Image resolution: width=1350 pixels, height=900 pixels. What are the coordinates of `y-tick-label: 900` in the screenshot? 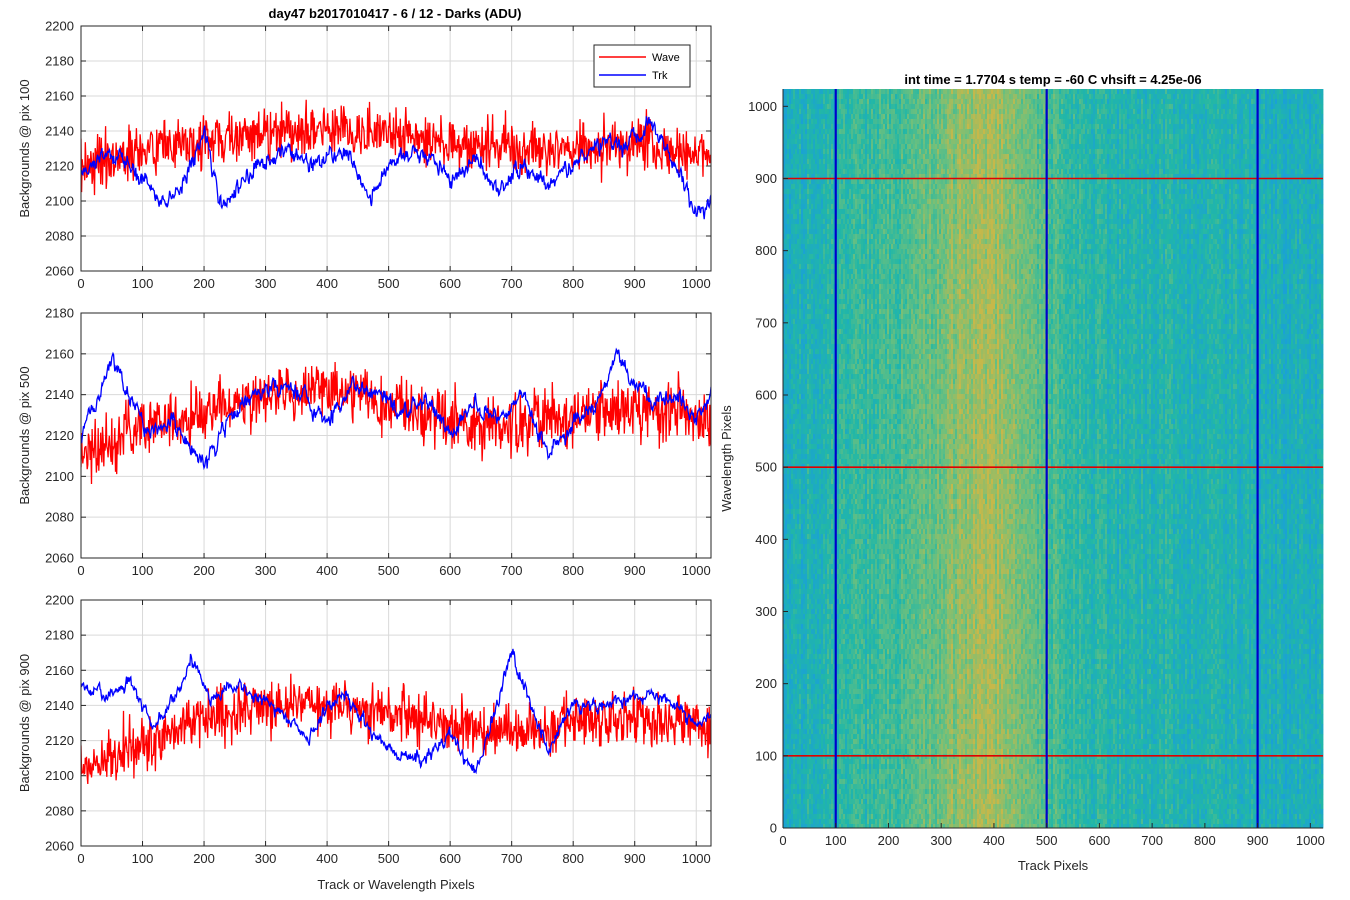 It's located at (766, 178).